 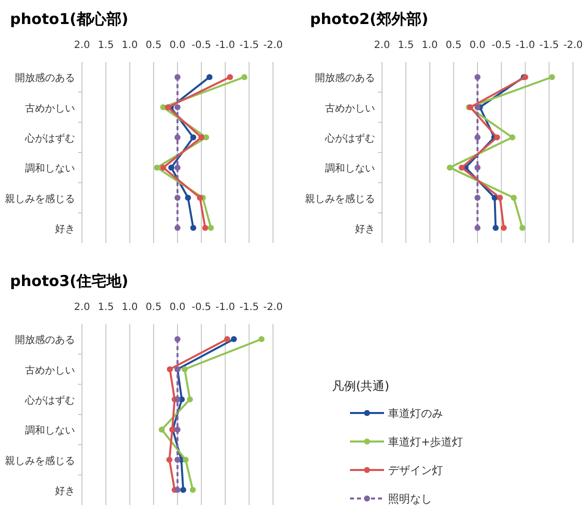 What do you see at coordinates (69, 281) in the screenshot?
I see `chart-title: photo3(住宅地)` at bounding box center [69, 281].